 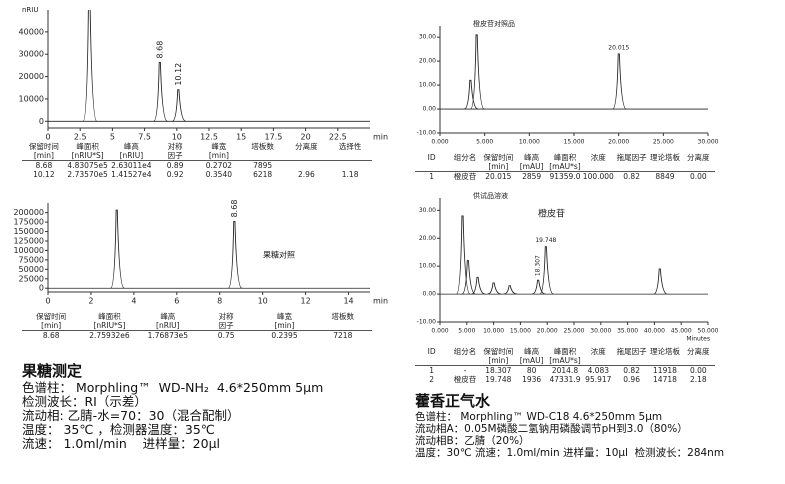 I want to click on note-heading: 藿香正气水, so click(x=453, y=401).